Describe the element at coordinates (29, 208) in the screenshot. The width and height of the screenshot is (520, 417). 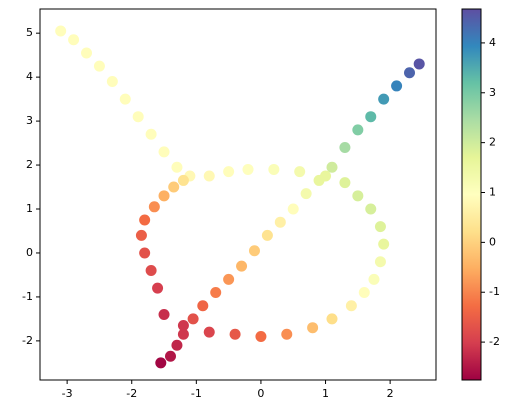
I see `y-tick-label: 1` at that location.